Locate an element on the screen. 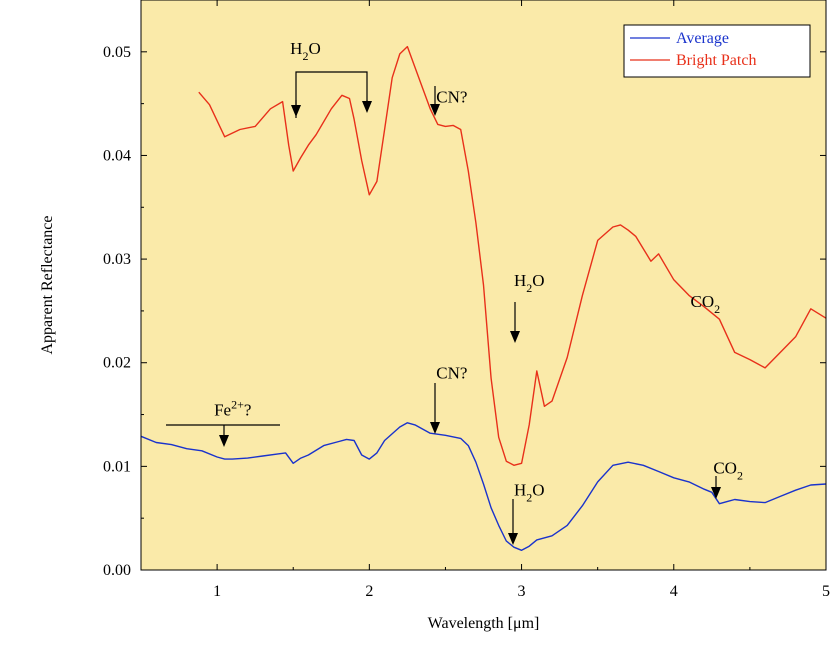 This screenshot has width=830, height=661. legend: Average Bright Patch is located at coordinates (717, 51).